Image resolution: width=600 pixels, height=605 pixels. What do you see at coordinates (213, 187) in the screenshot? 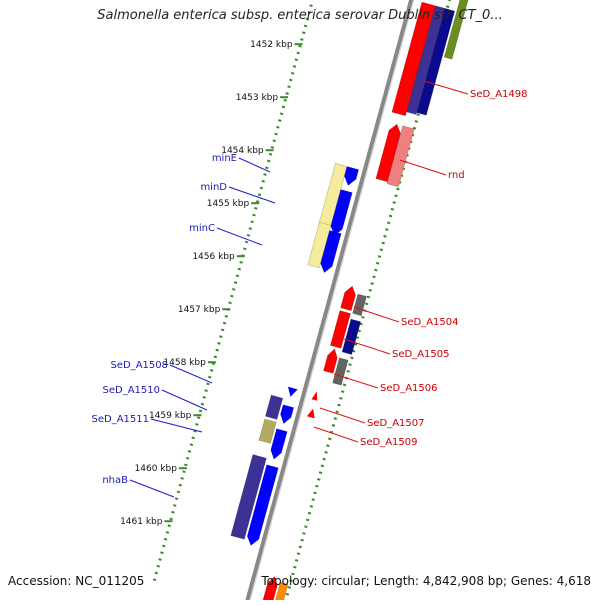
I see `gene-label-forward: minD` at bounding box center [213, 187].